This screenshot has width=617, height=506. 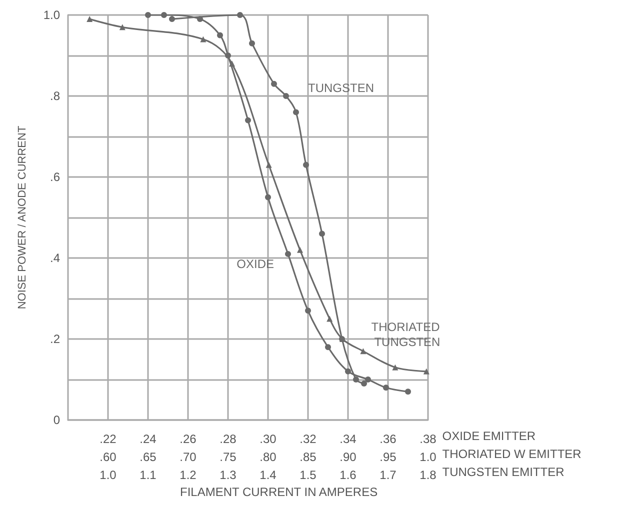 What do you see at coordinates (22, 218) in the screenshot?
I see `y-axis-title: NOISE POWER / ANODE CURRENT` at bounding box center [22, 218].